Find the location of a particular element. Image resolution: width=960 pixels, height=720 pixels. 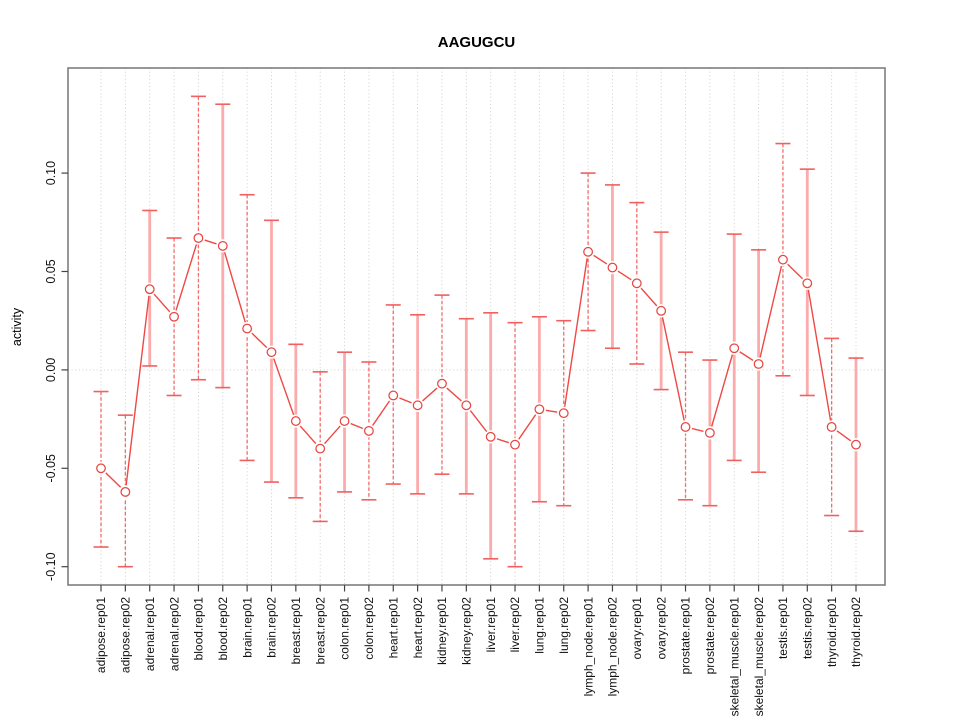

chart-title: AAGUGCU is located at coordinates (476, 42).